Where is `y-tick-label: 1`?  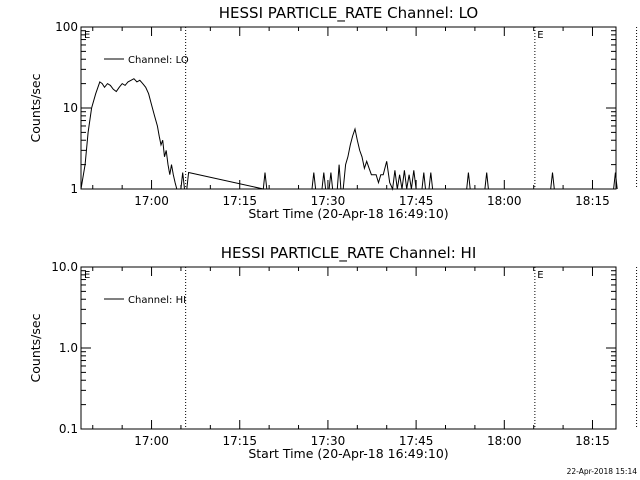
y-tick-label: 1 is located at coordinates (74, 189).